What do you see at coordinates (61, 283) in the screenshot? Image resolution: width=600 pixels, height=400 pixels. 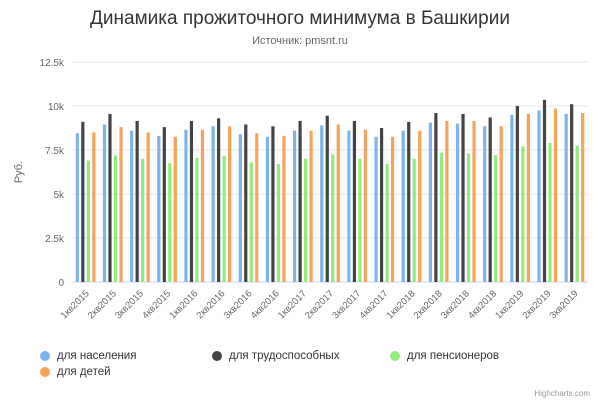 I see `y-tick-label: 0` at bounding box center [61, 283].